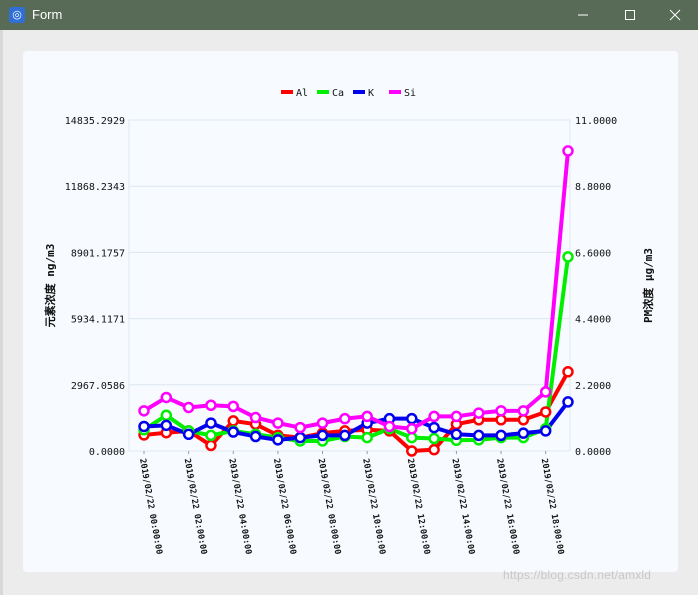 Image resolution: width=698 pixels, height=595 pixels. What do you see at coordinates (95, 187) in the screenshot?
I see `y-left-tick-label: 11868.2343` at bounding box center [95, 187].